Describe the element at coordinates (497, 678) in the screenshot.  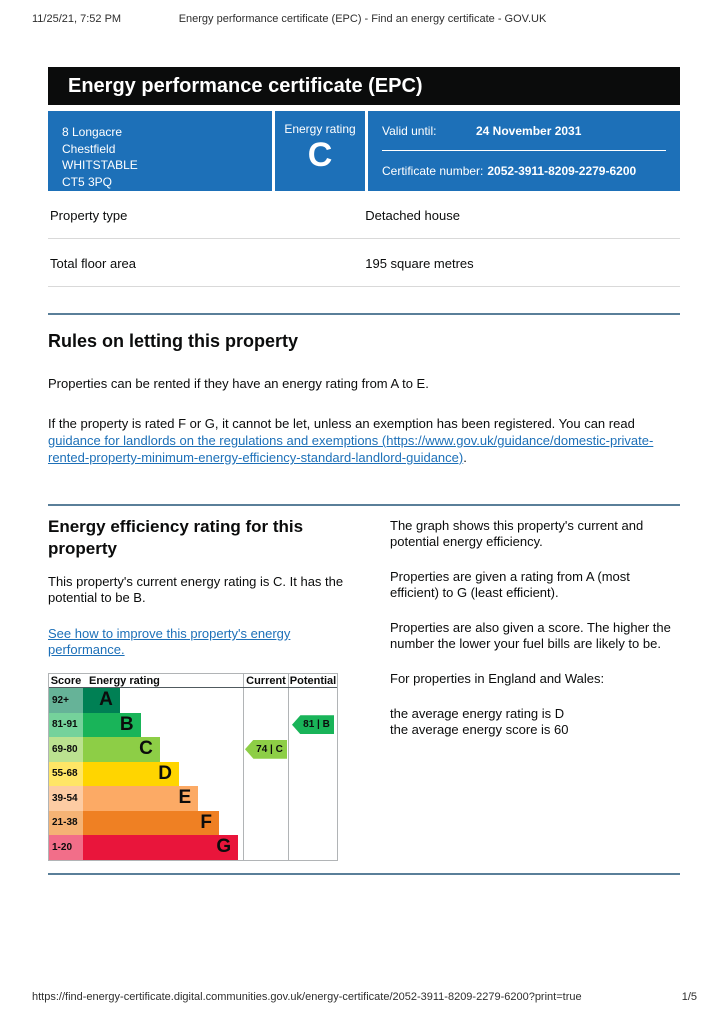
I see `england-wales-paragraph: For properties in England and Wales:` at that location.